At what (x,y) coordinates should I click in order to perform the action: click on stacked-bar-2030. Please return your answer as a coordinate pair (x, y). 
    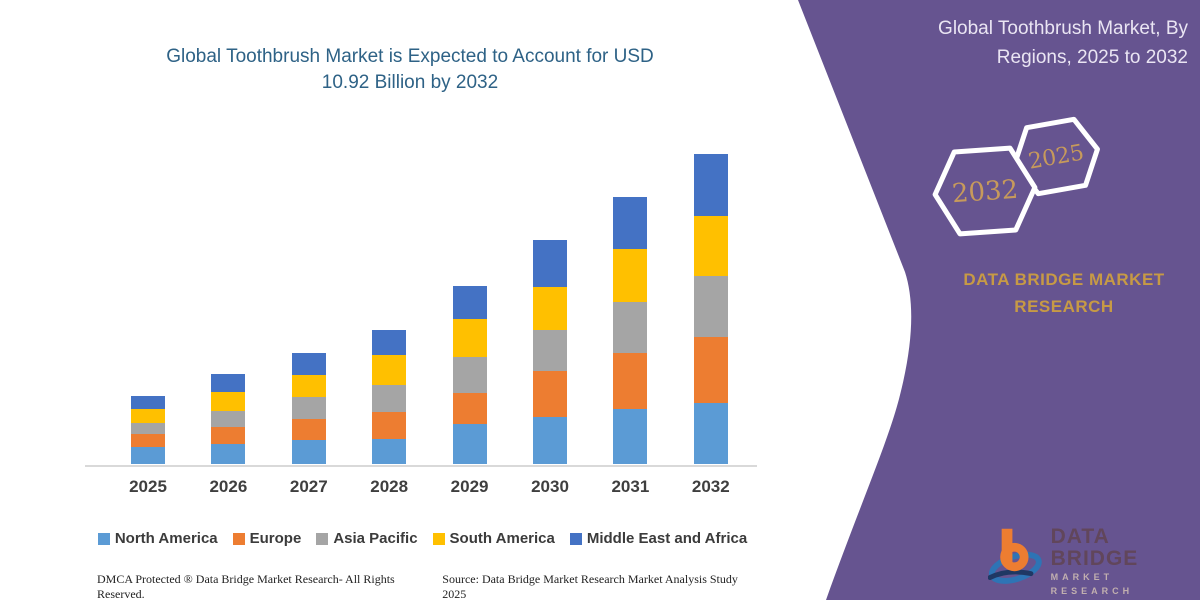
    Looking at the image, I should click on (550, 352).